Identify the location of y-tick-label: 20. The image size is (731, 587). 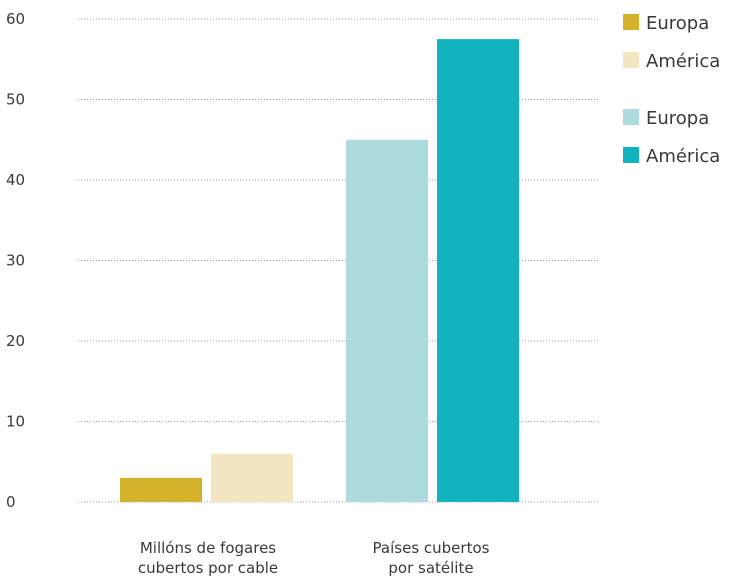
(15, 341).